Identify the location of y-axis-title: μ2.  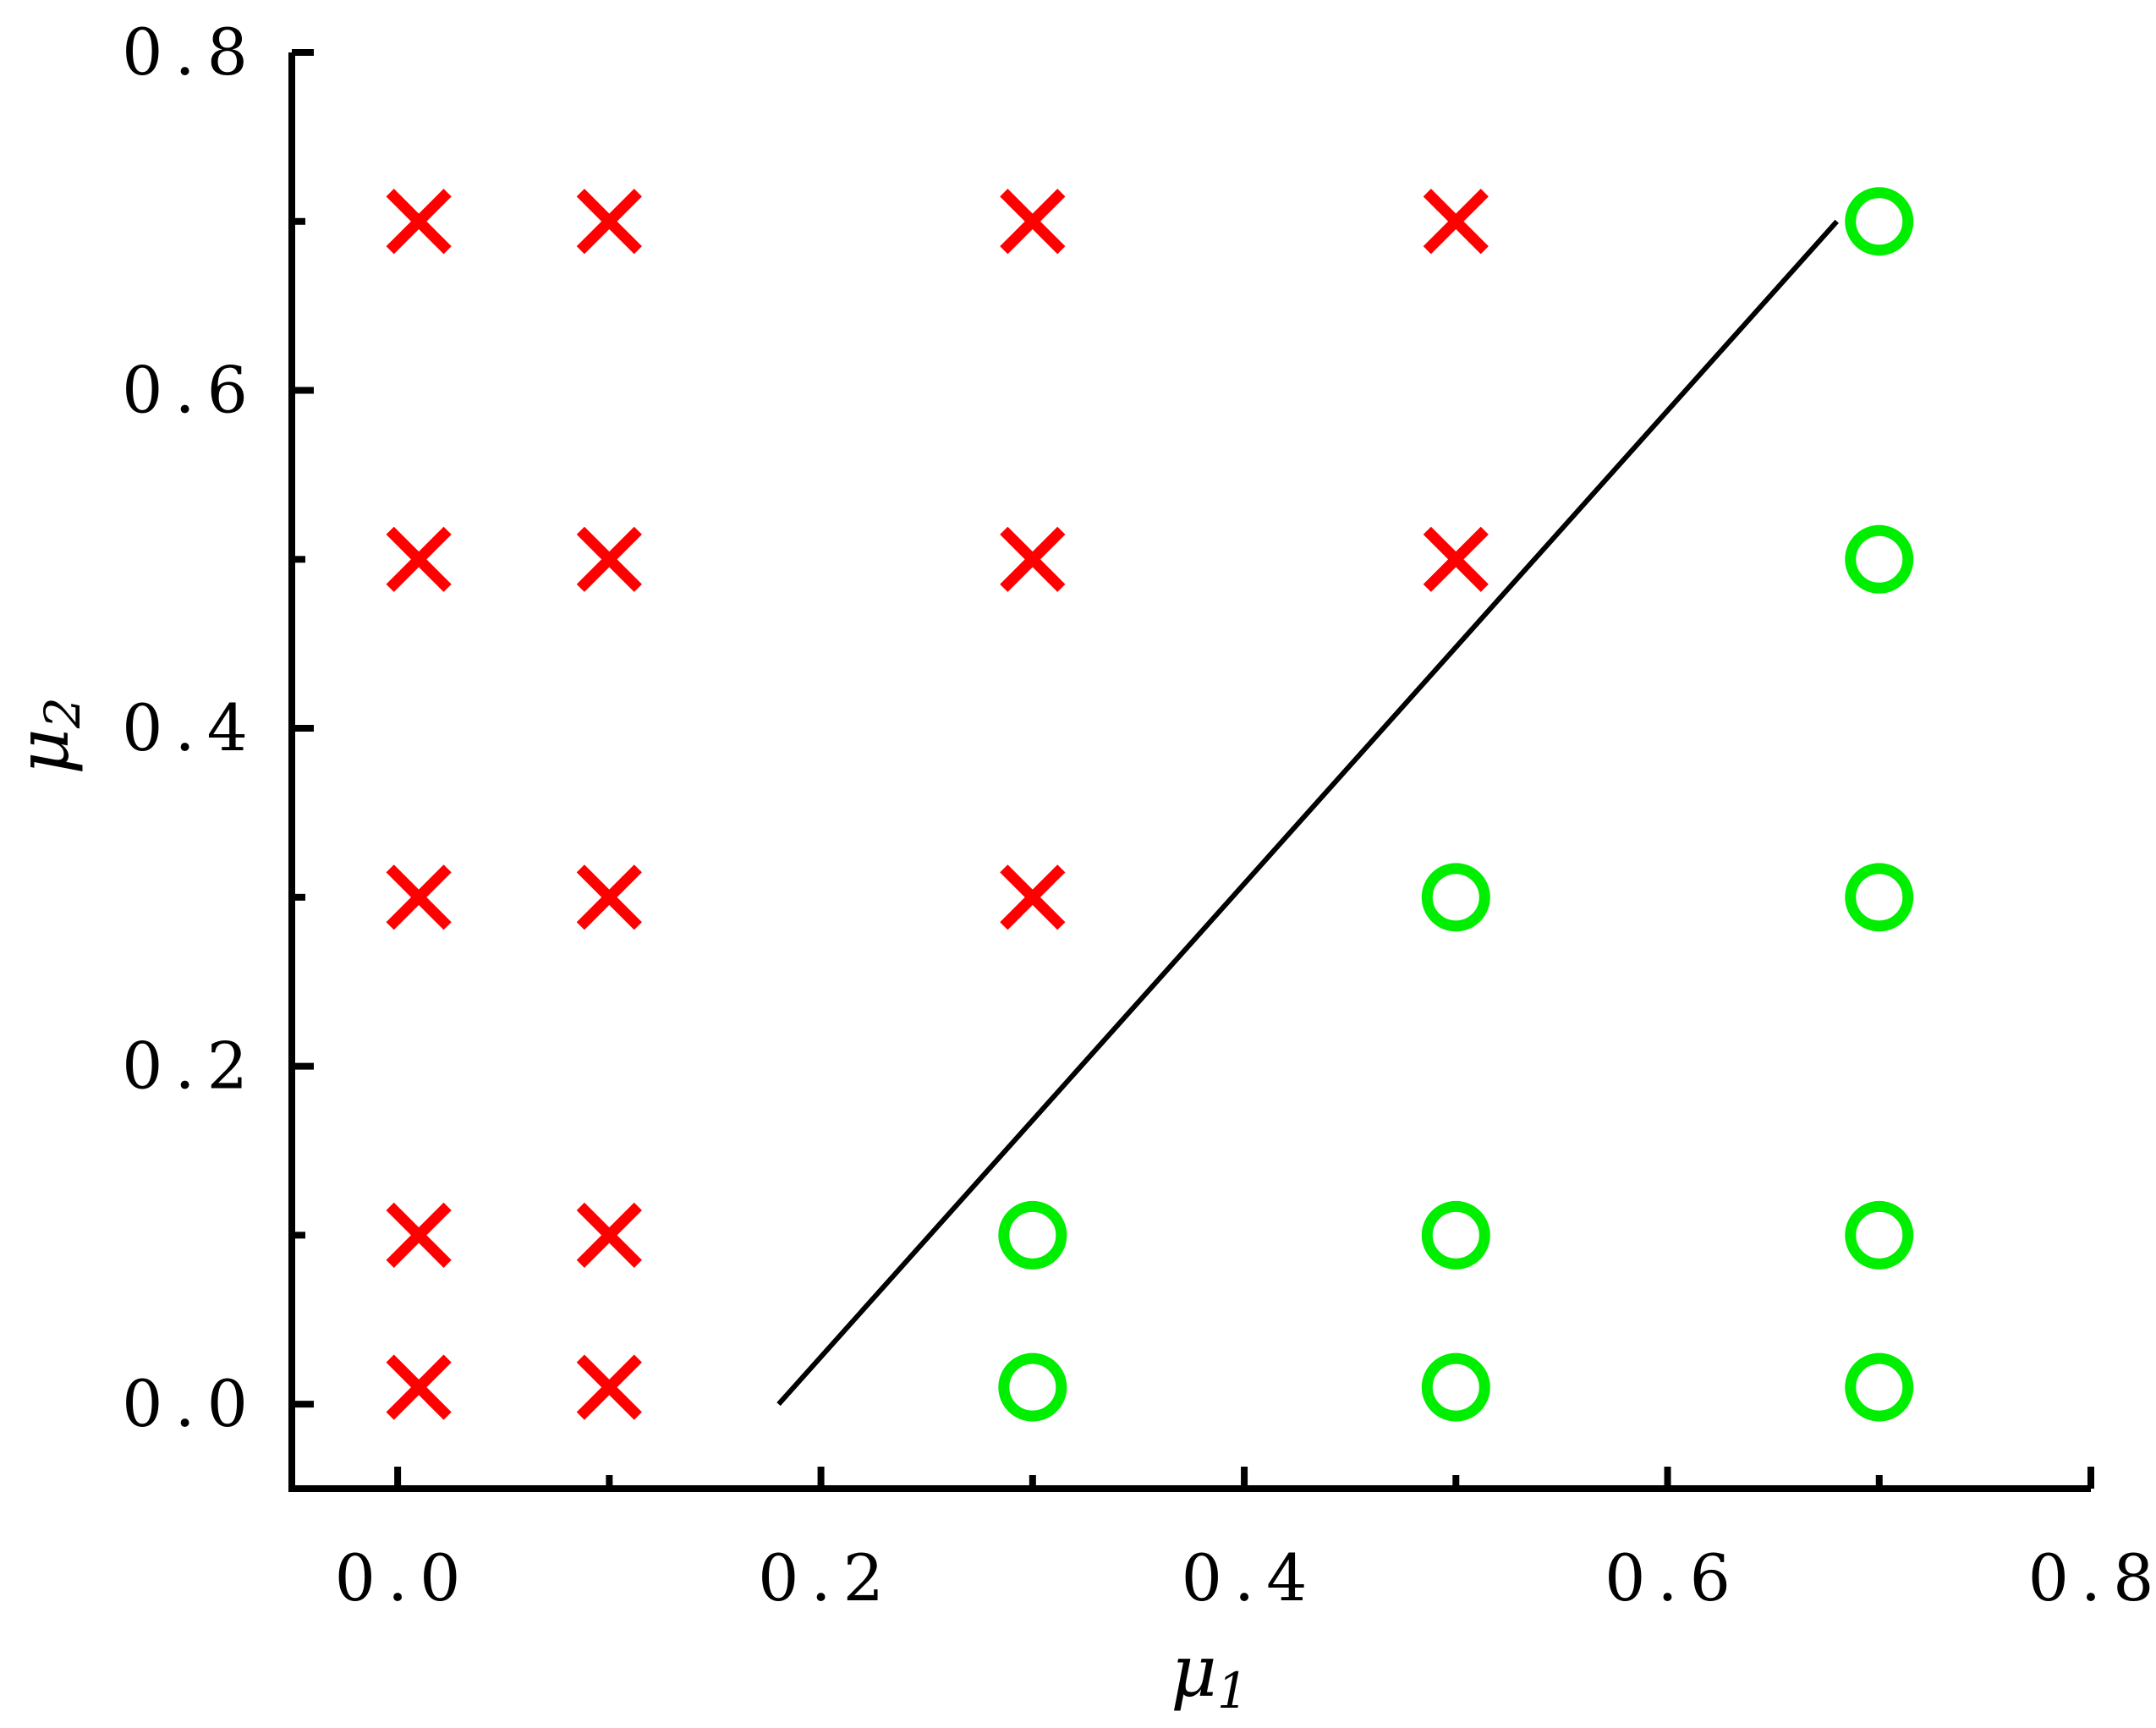
(47, 736).